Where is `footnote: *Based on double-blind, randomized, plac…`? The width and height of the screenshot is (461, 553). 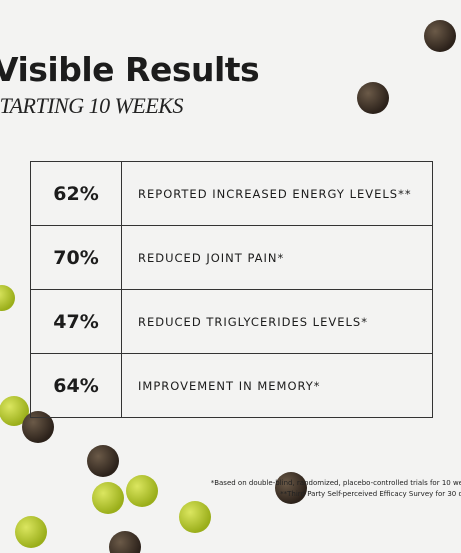
footnote: *Based on double-blind, randomized, plac… is located at coordinates (335, 483).